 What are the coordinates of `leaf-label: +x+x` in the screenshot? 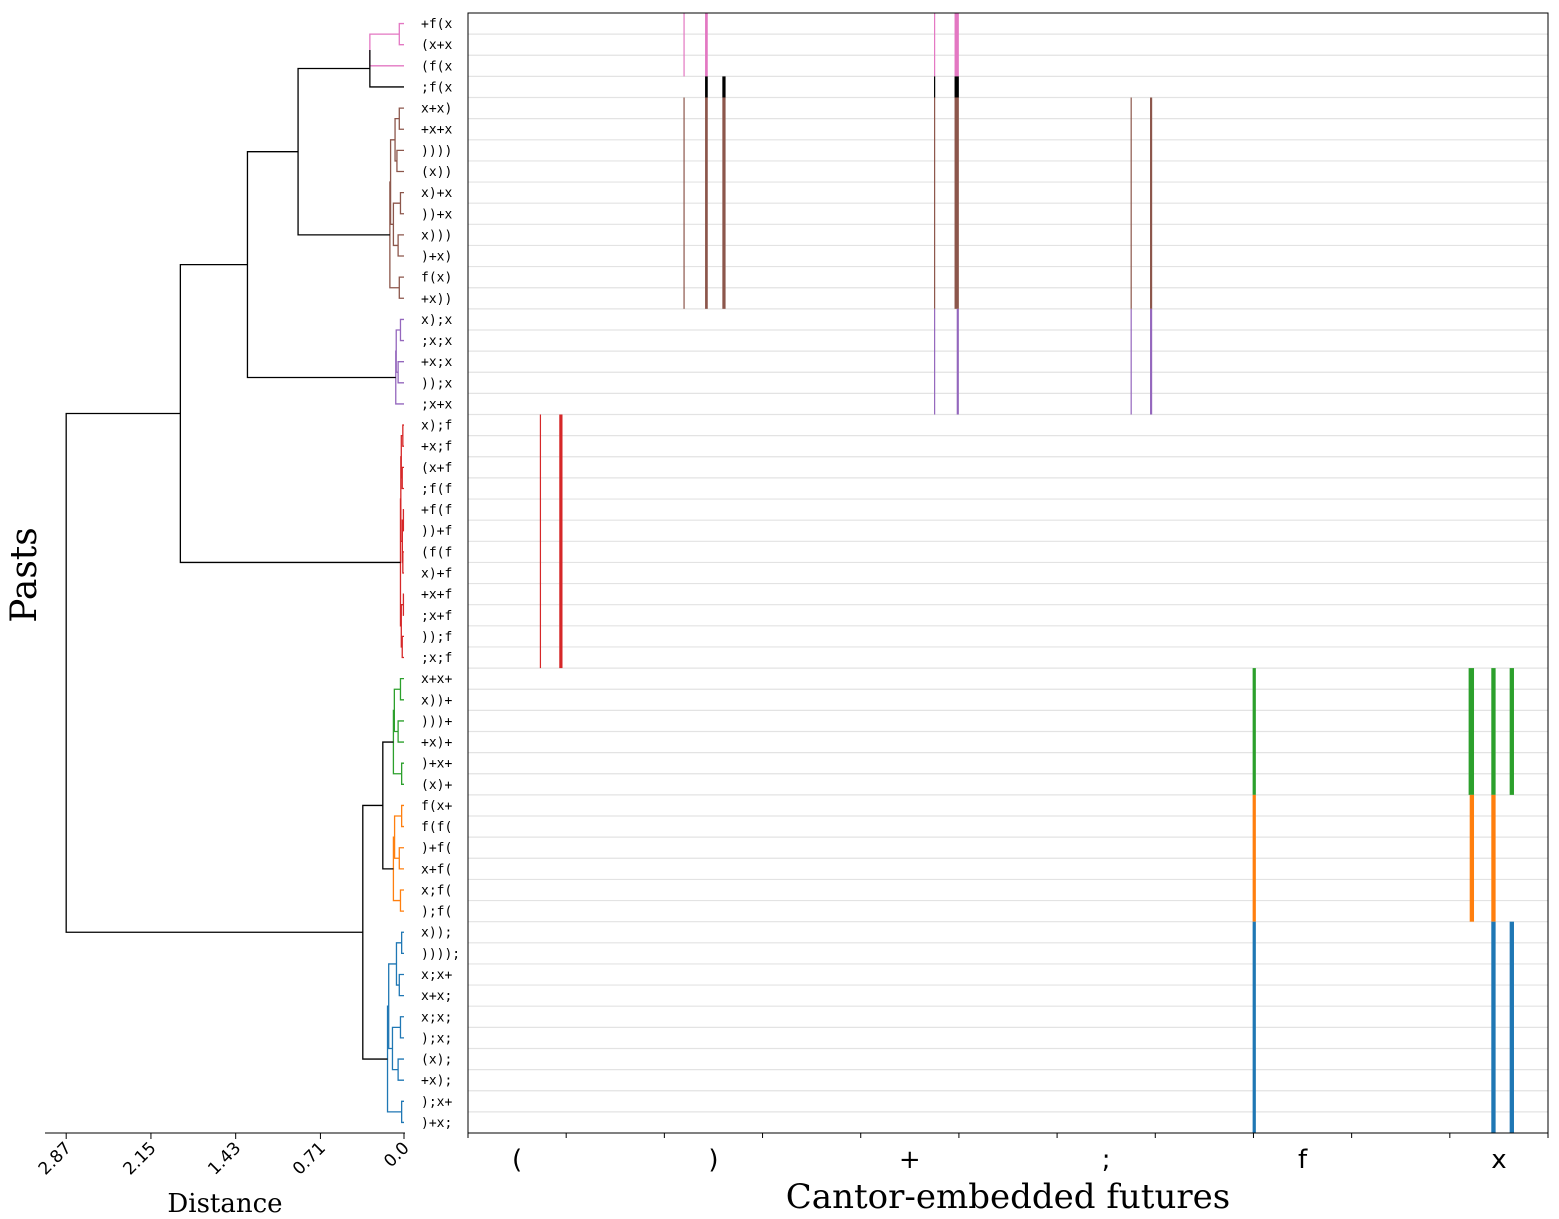 It's located at (436, 130).